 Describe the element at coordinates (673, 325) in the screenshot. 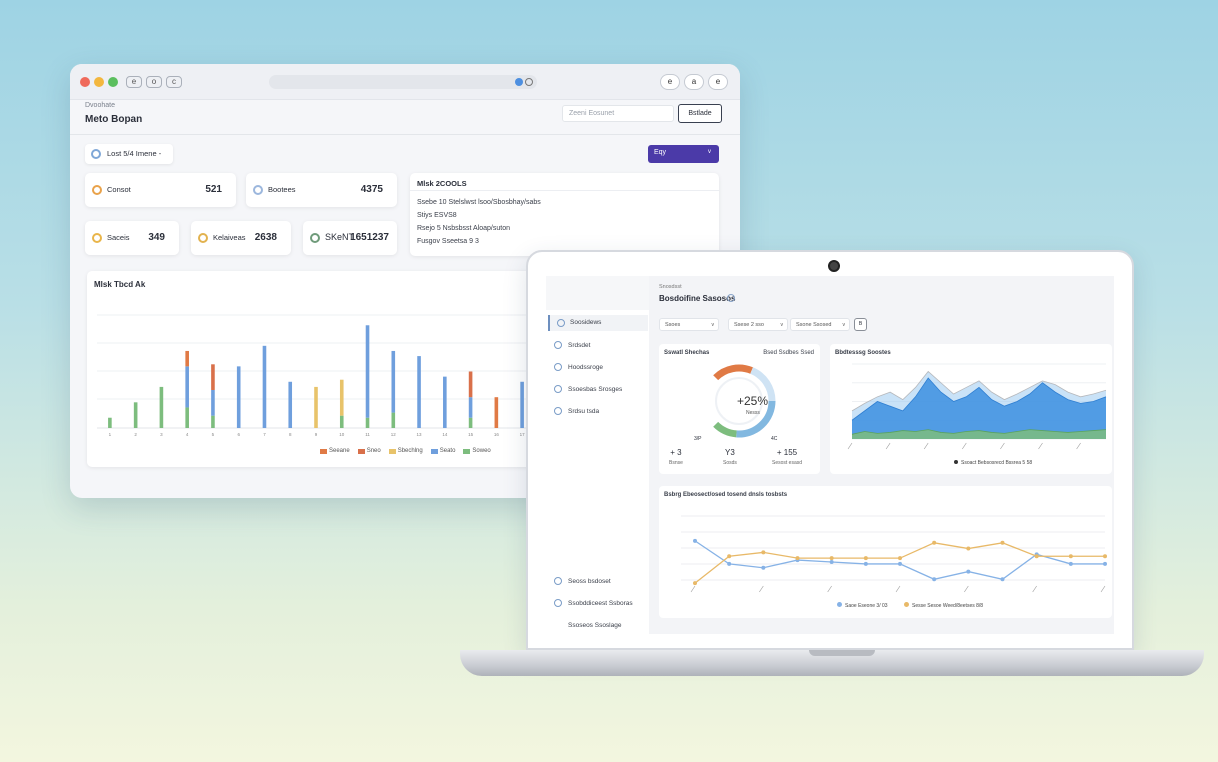

I see `filter-select-value: Ssoes` at that location.